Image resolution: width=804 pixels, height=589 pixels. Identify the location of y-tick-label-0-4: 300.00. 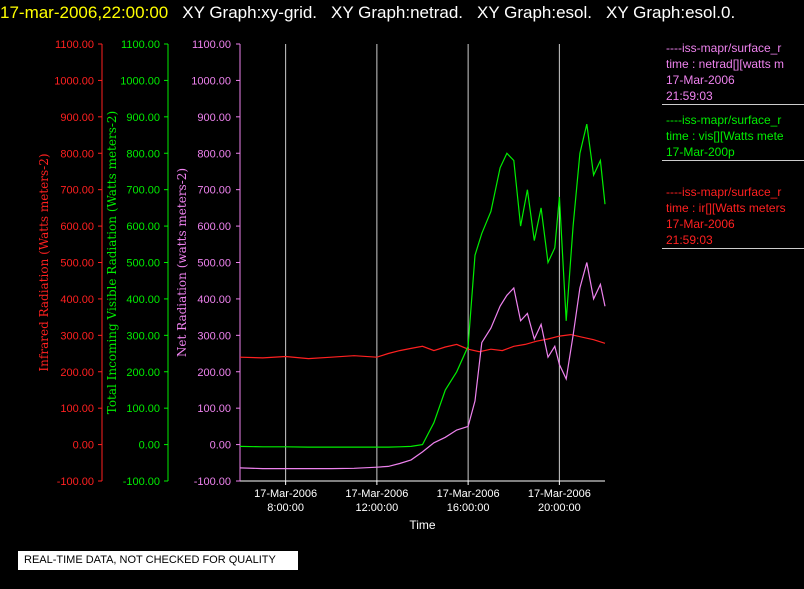
(77, 336).